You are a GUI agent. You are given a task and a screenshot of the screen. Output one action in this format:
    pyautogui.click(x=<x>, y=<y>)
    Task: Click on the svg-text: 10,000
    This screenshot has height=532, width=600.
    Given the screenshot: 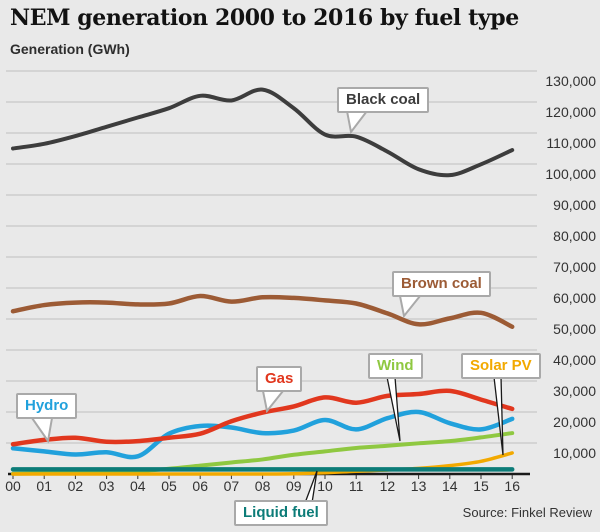 What is the action you would take?
    pyautogui.click(x=574, y=453)
    